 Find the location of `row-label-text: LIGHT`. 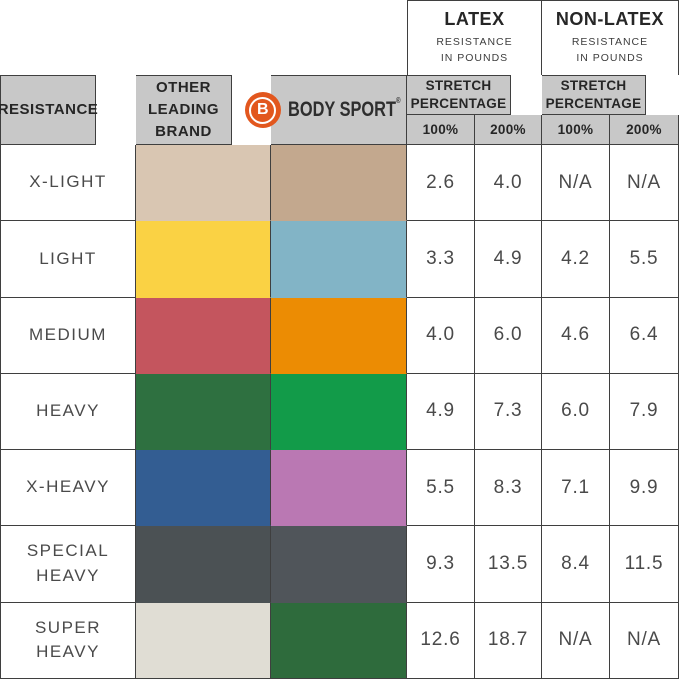

row-label-text: LIGHT is located at coordinates (68, 258).